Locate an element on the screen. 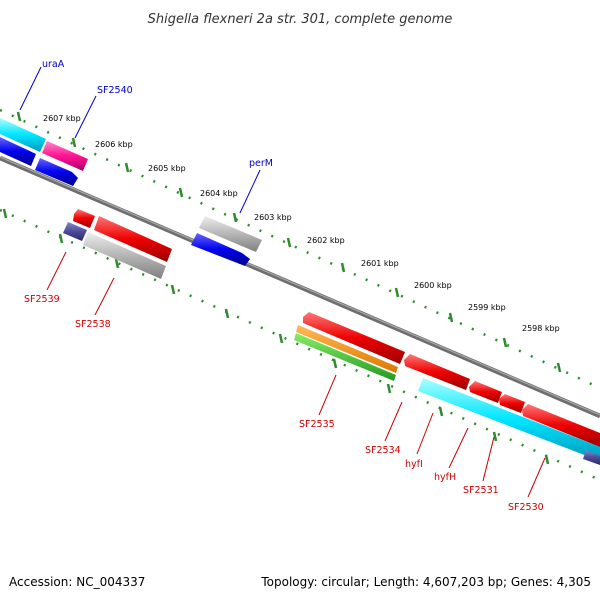  gene-label: SF2530 is located at coordinates (526, 507).